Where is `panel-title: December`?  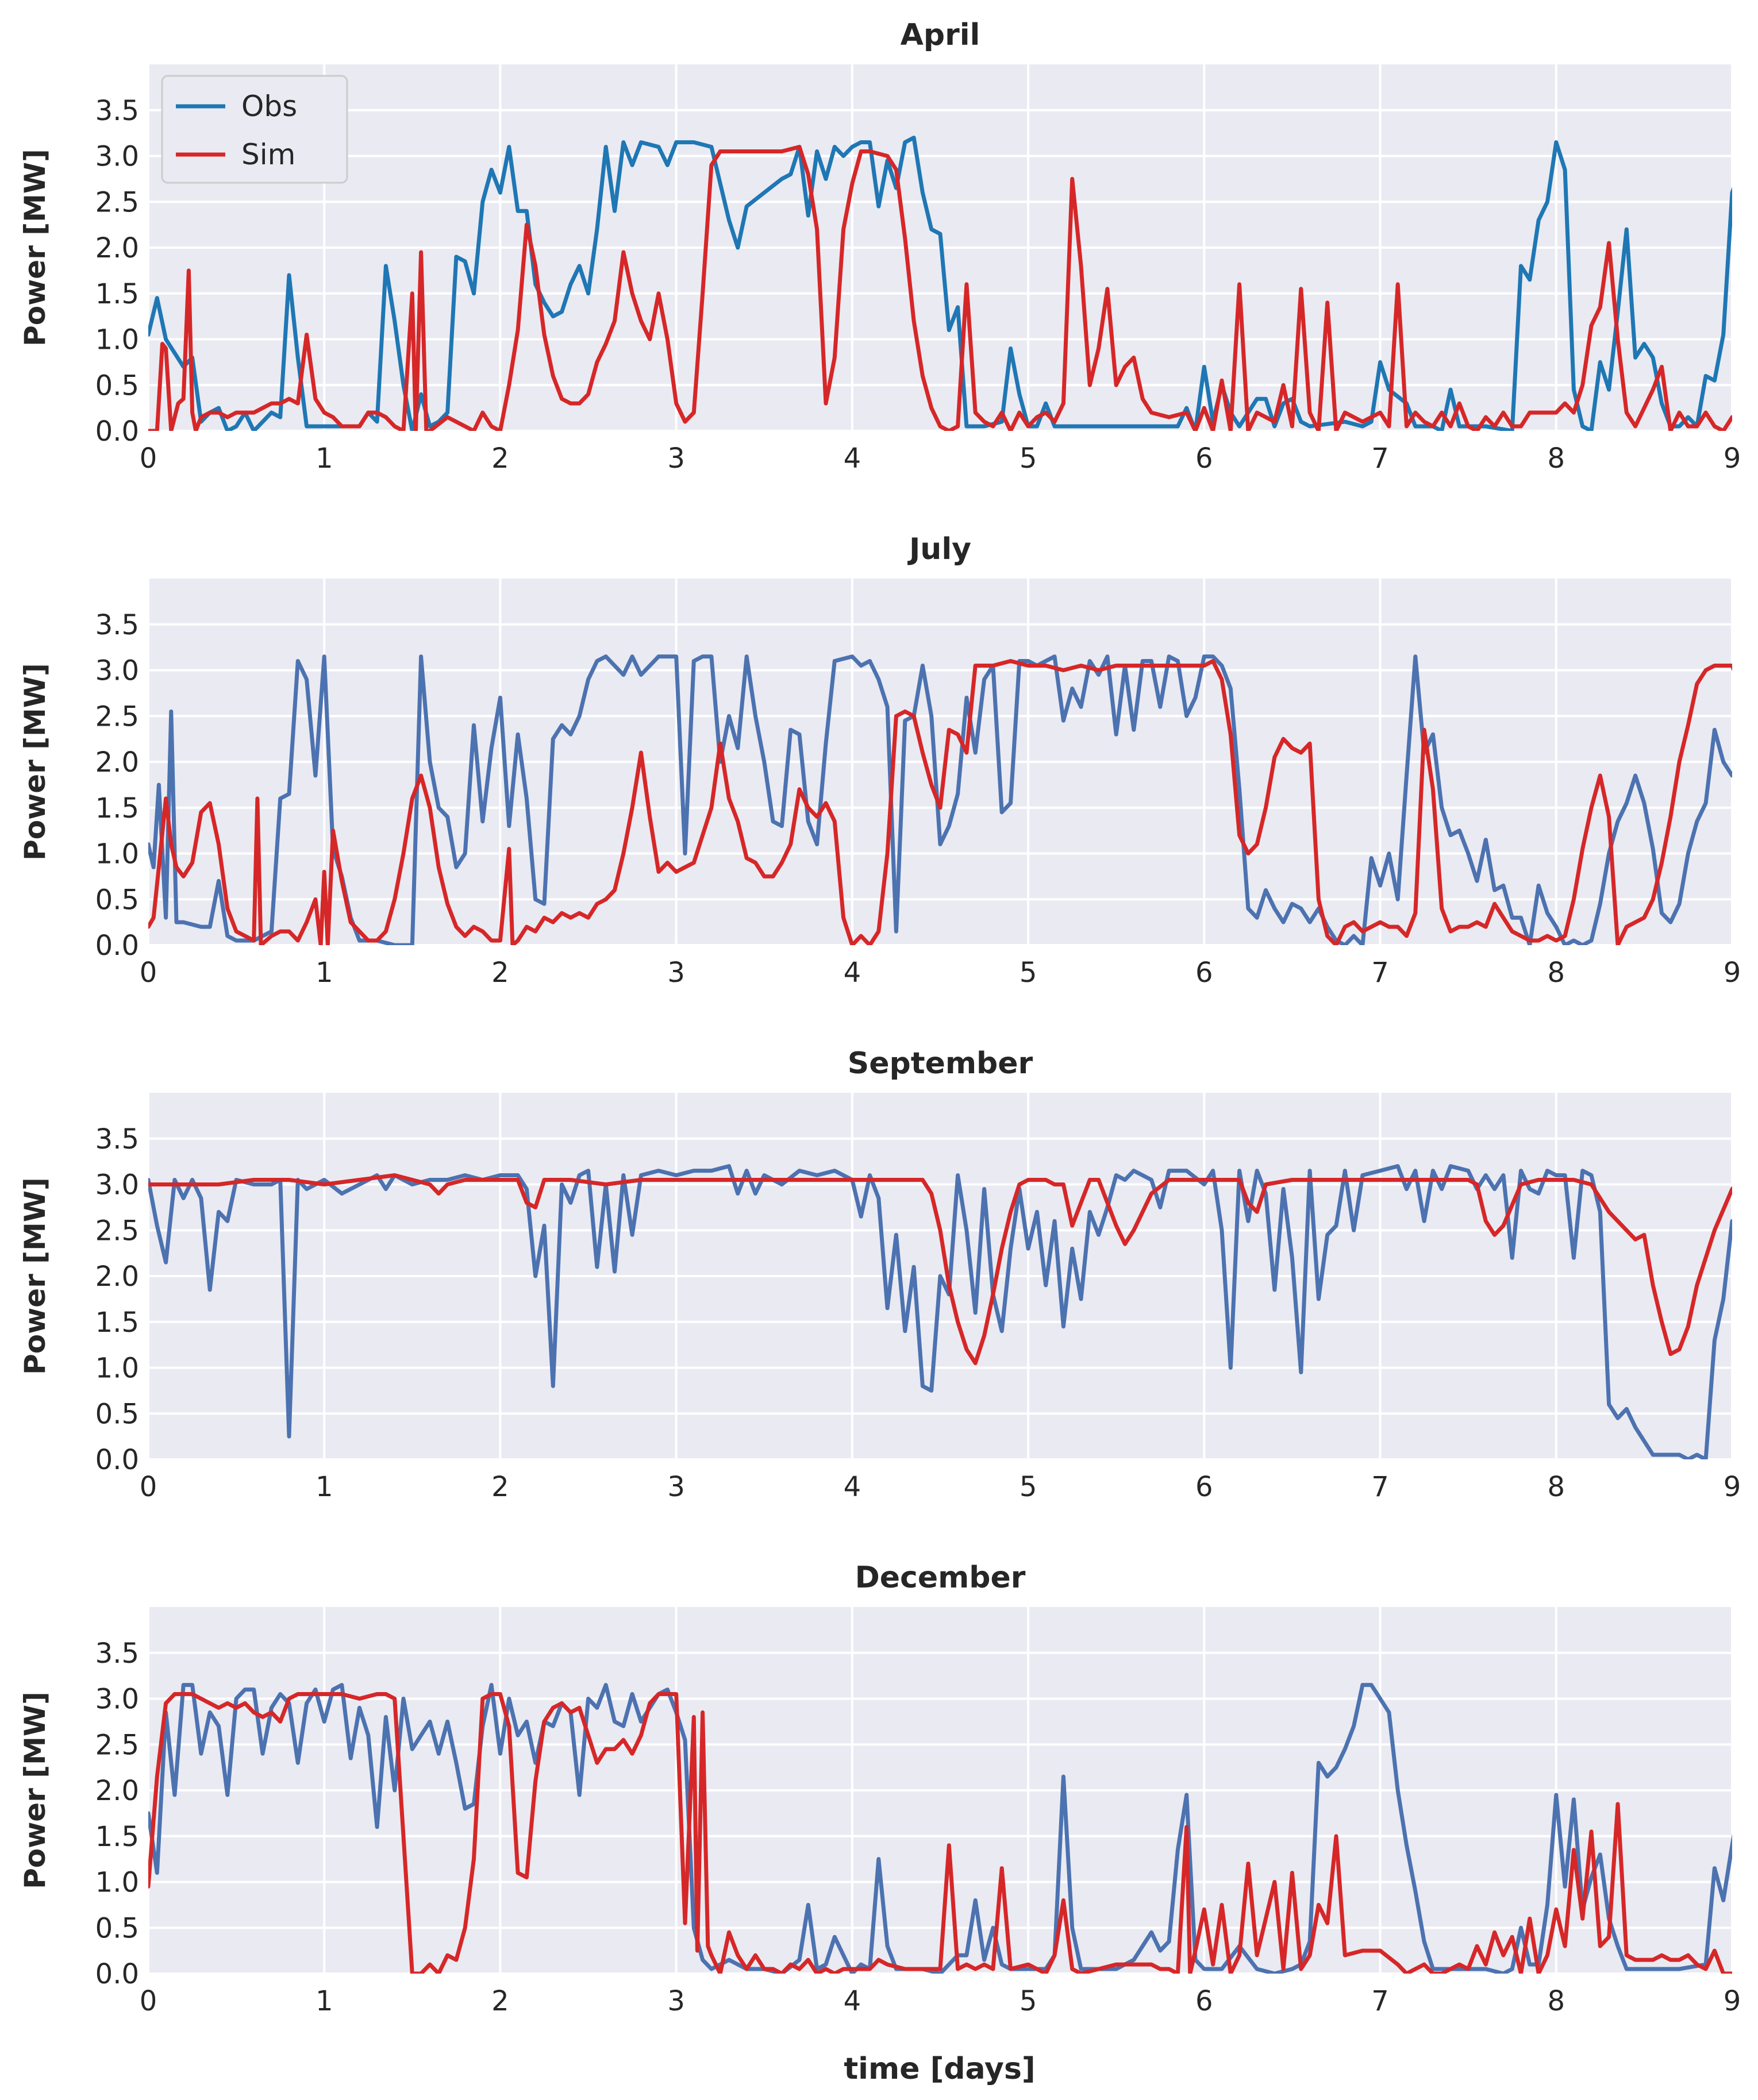 panel-title: December is located at coordinates (940, 1577).